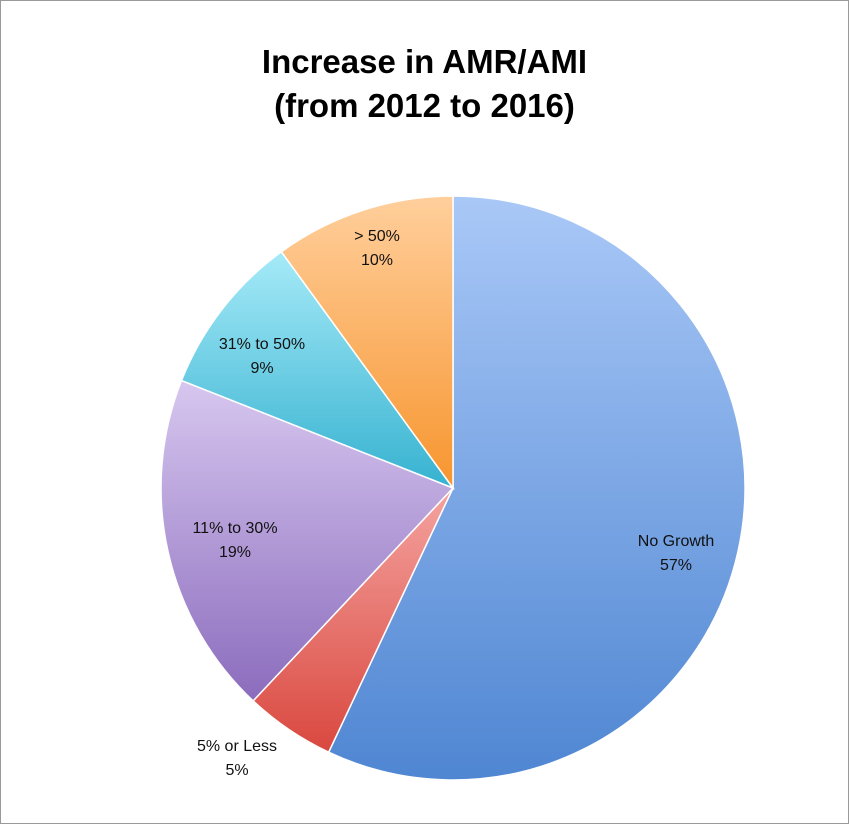 This screenshot has height=824, width=849. I want to click on slice-label-1: 5% or Less 5%, so click(237, 758).